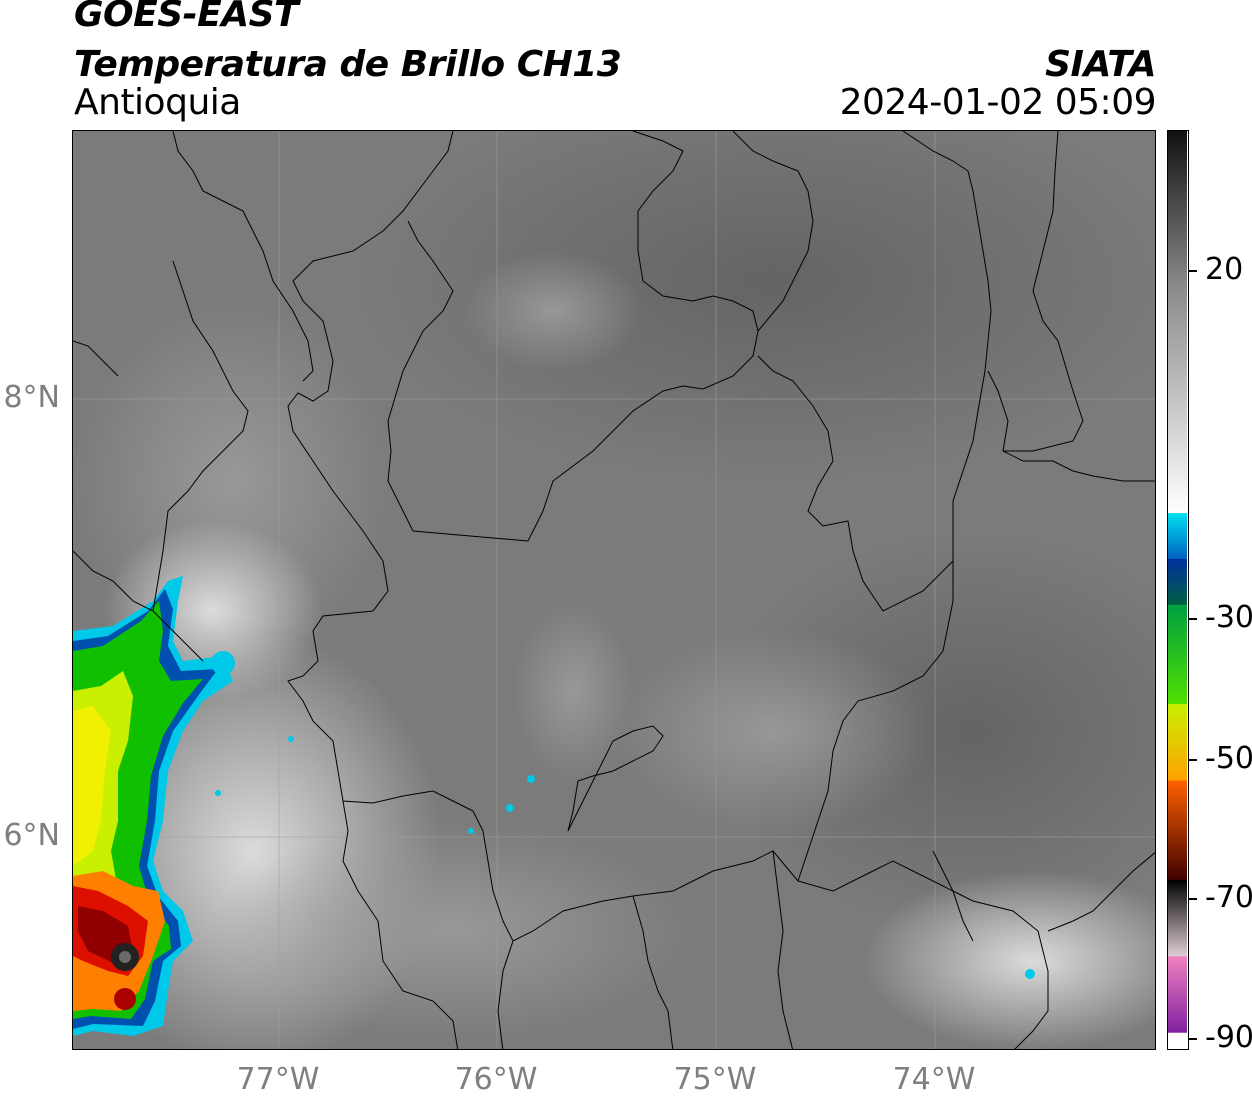 This screenshot has width=1252, height=1099. I want to click on satellite-title: GOES-EAST, so click(186, 17).